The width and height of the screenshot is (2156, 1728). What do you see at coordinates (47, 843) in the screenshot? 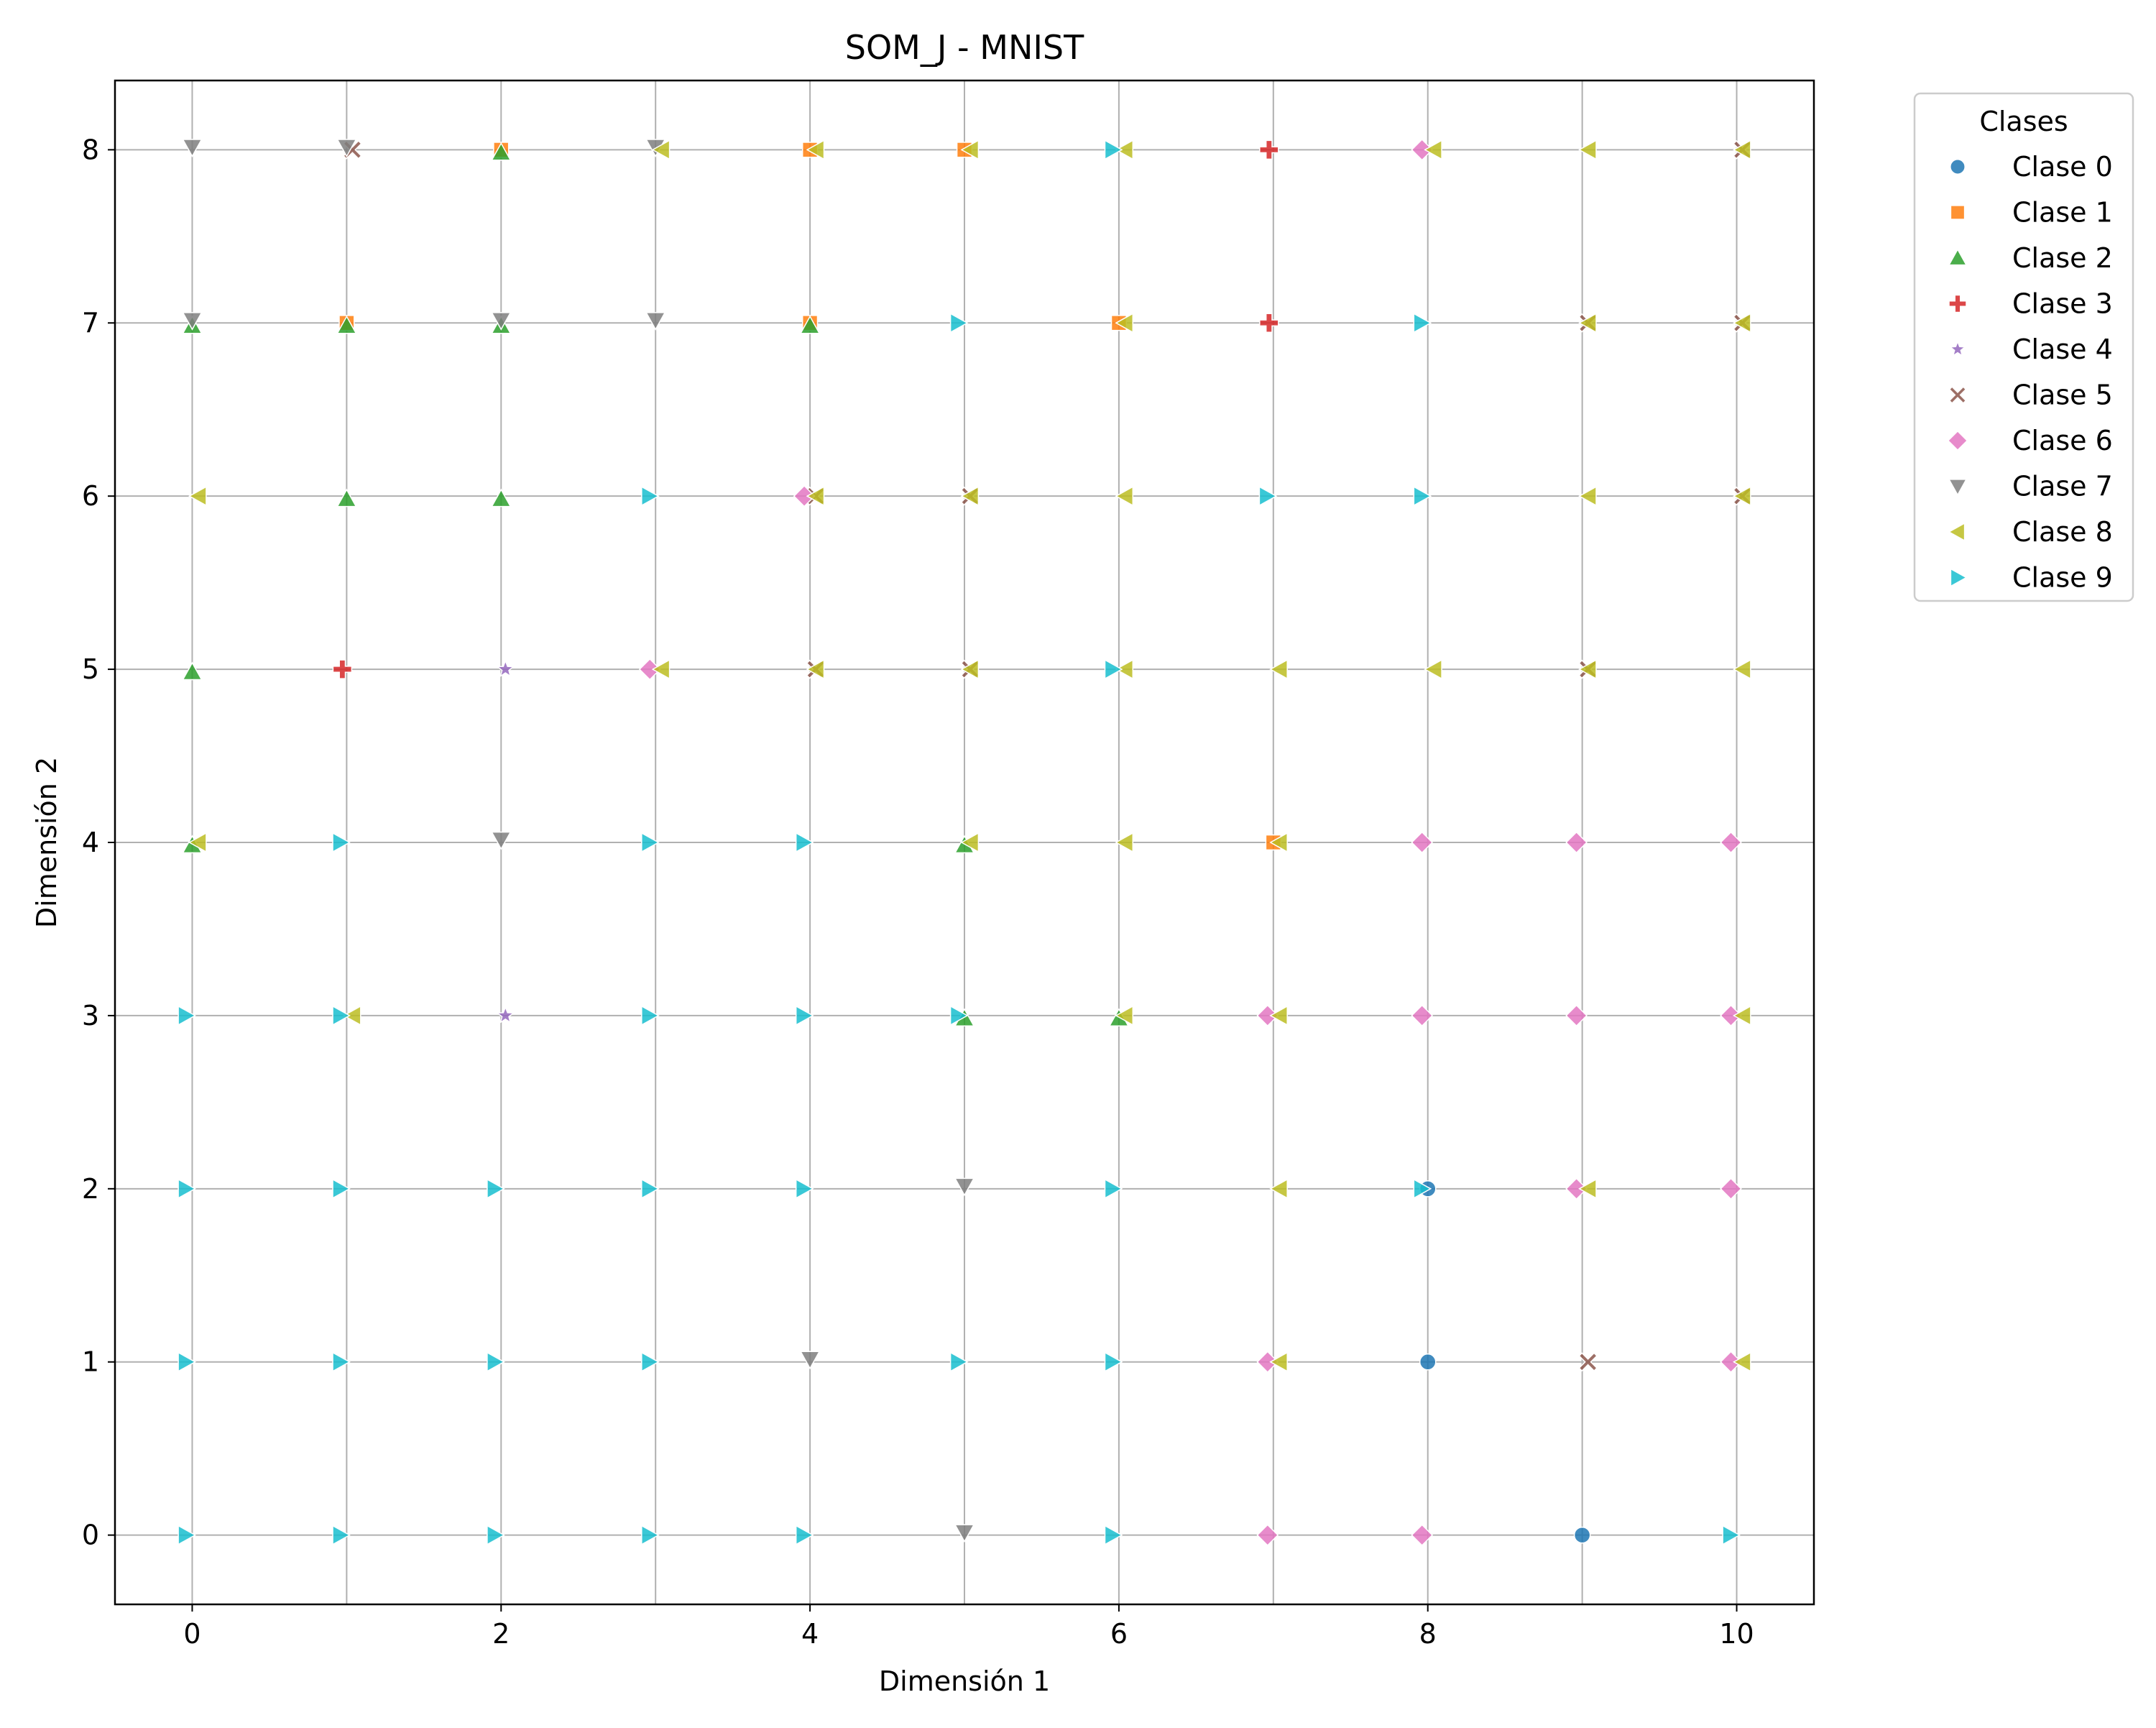
I see `y-axis-label: Dimensión 2` at bounding box center [47, 843].